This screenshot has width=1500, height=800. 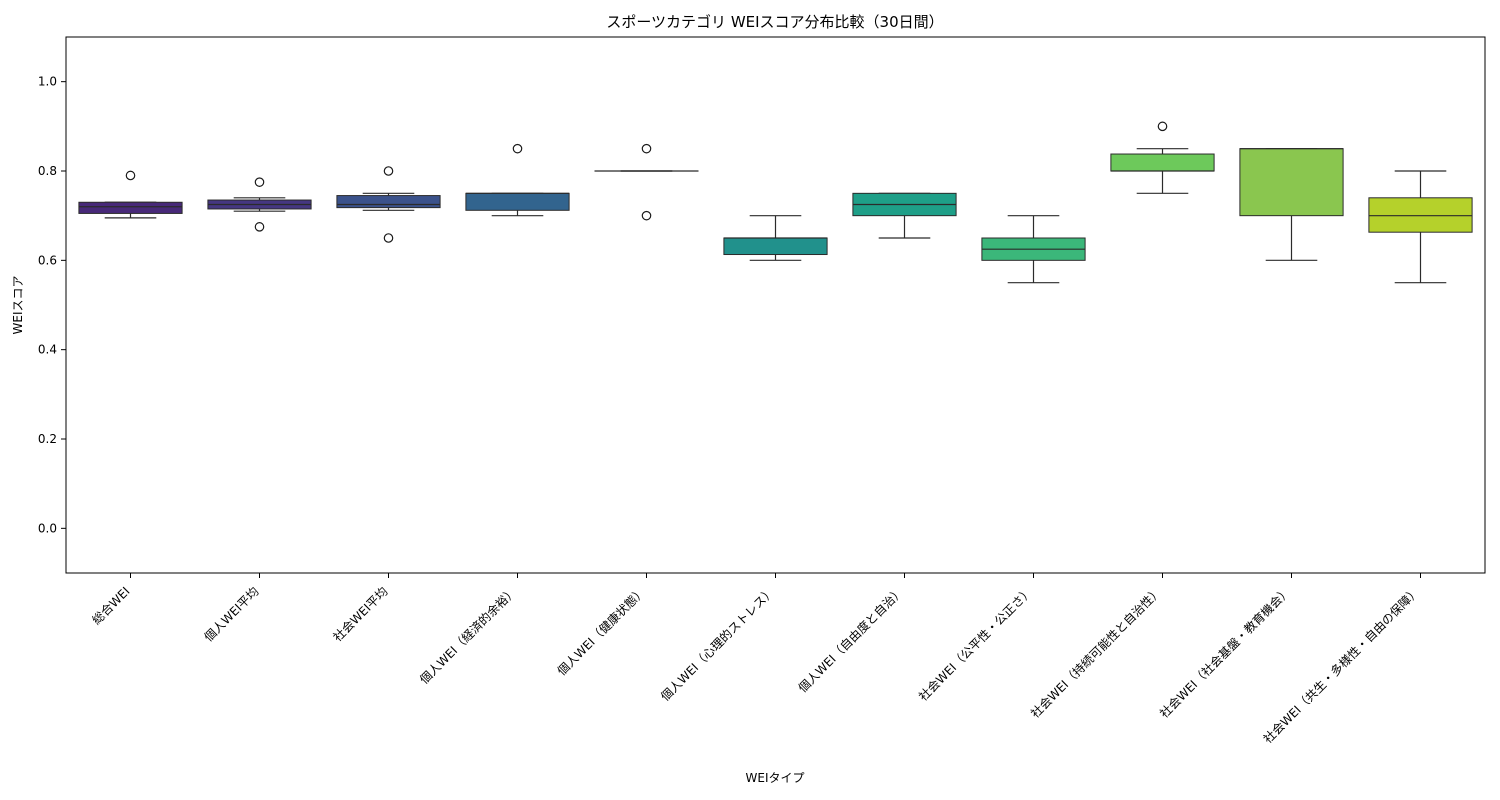 I want to click on x-tick-label: 個人WEI平均, so click(x=232, y=614).